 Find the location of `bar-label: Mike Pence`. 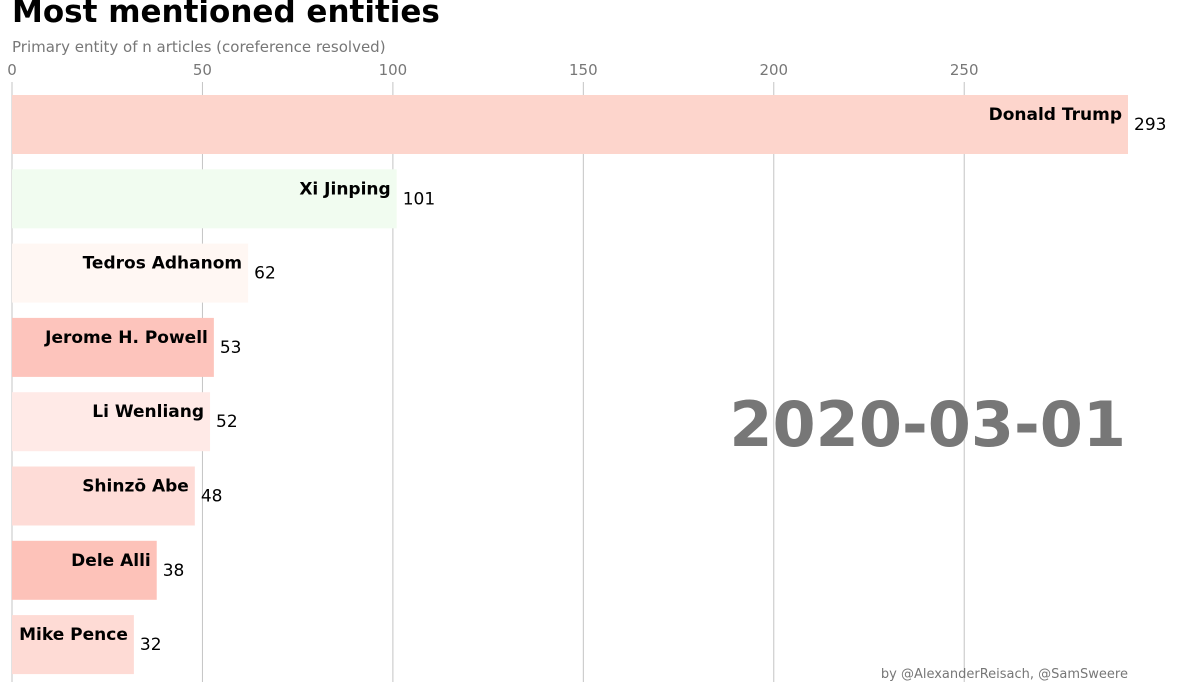

bar-label: Mike Pence is located at coordinates (73, 635).